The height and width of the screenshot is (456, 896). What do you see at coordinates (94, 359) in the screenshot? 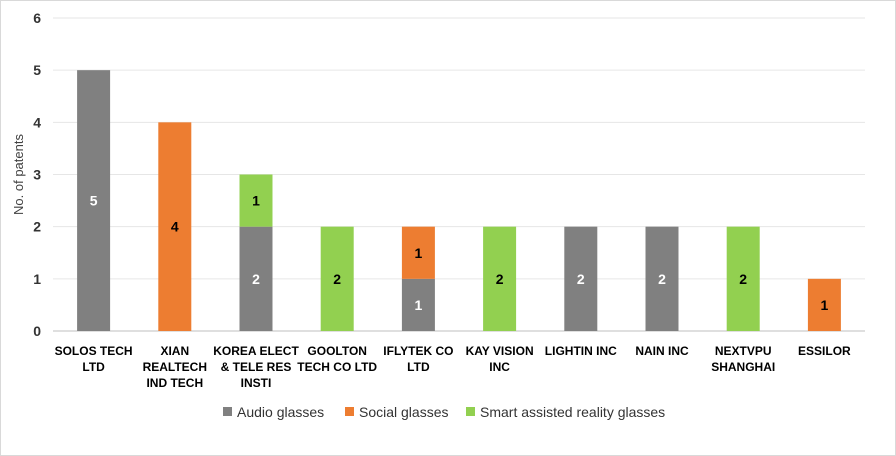
I see `category-label: SOLOS TECH LTD` at bounding box center [94, 359].